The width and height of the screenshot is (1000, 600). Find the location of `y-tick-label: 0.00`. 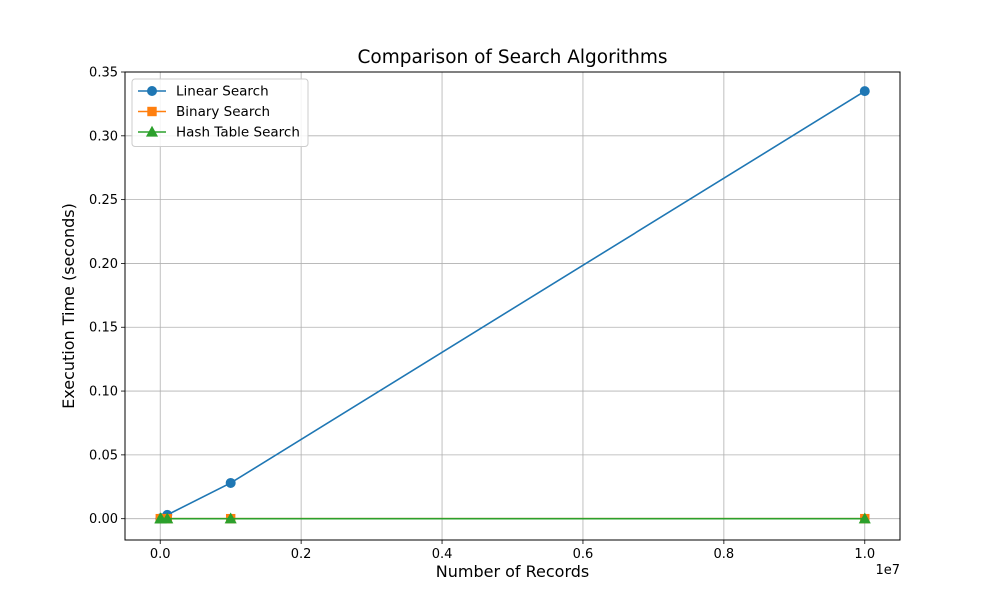

y-tick-label: 0.00 is located at coordinates (103, 519).